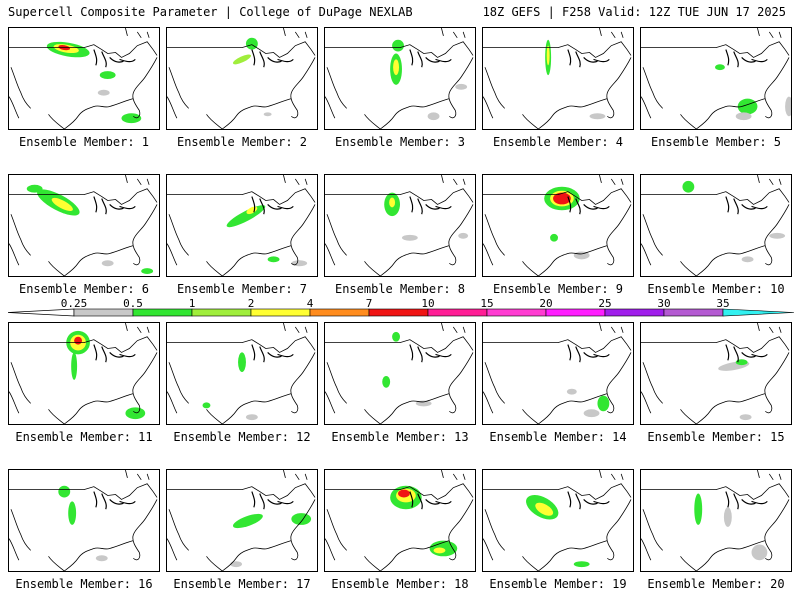  I want to click on ensemble-member-label: Ensemble Member: 16, so click(84, 584).